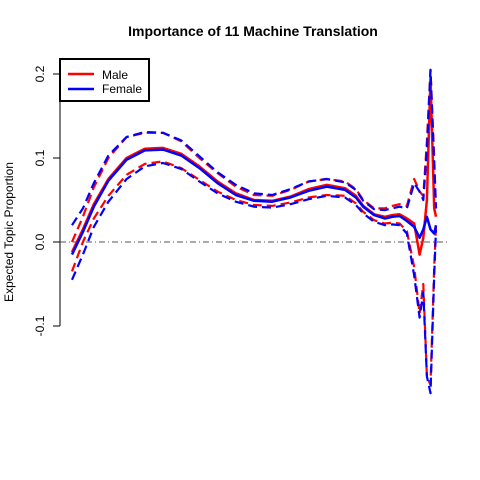 The height and width of the screenshot is (480, 480). I want to click on chart-title: Importance of 11 Machine Translation, so click(253, 31).